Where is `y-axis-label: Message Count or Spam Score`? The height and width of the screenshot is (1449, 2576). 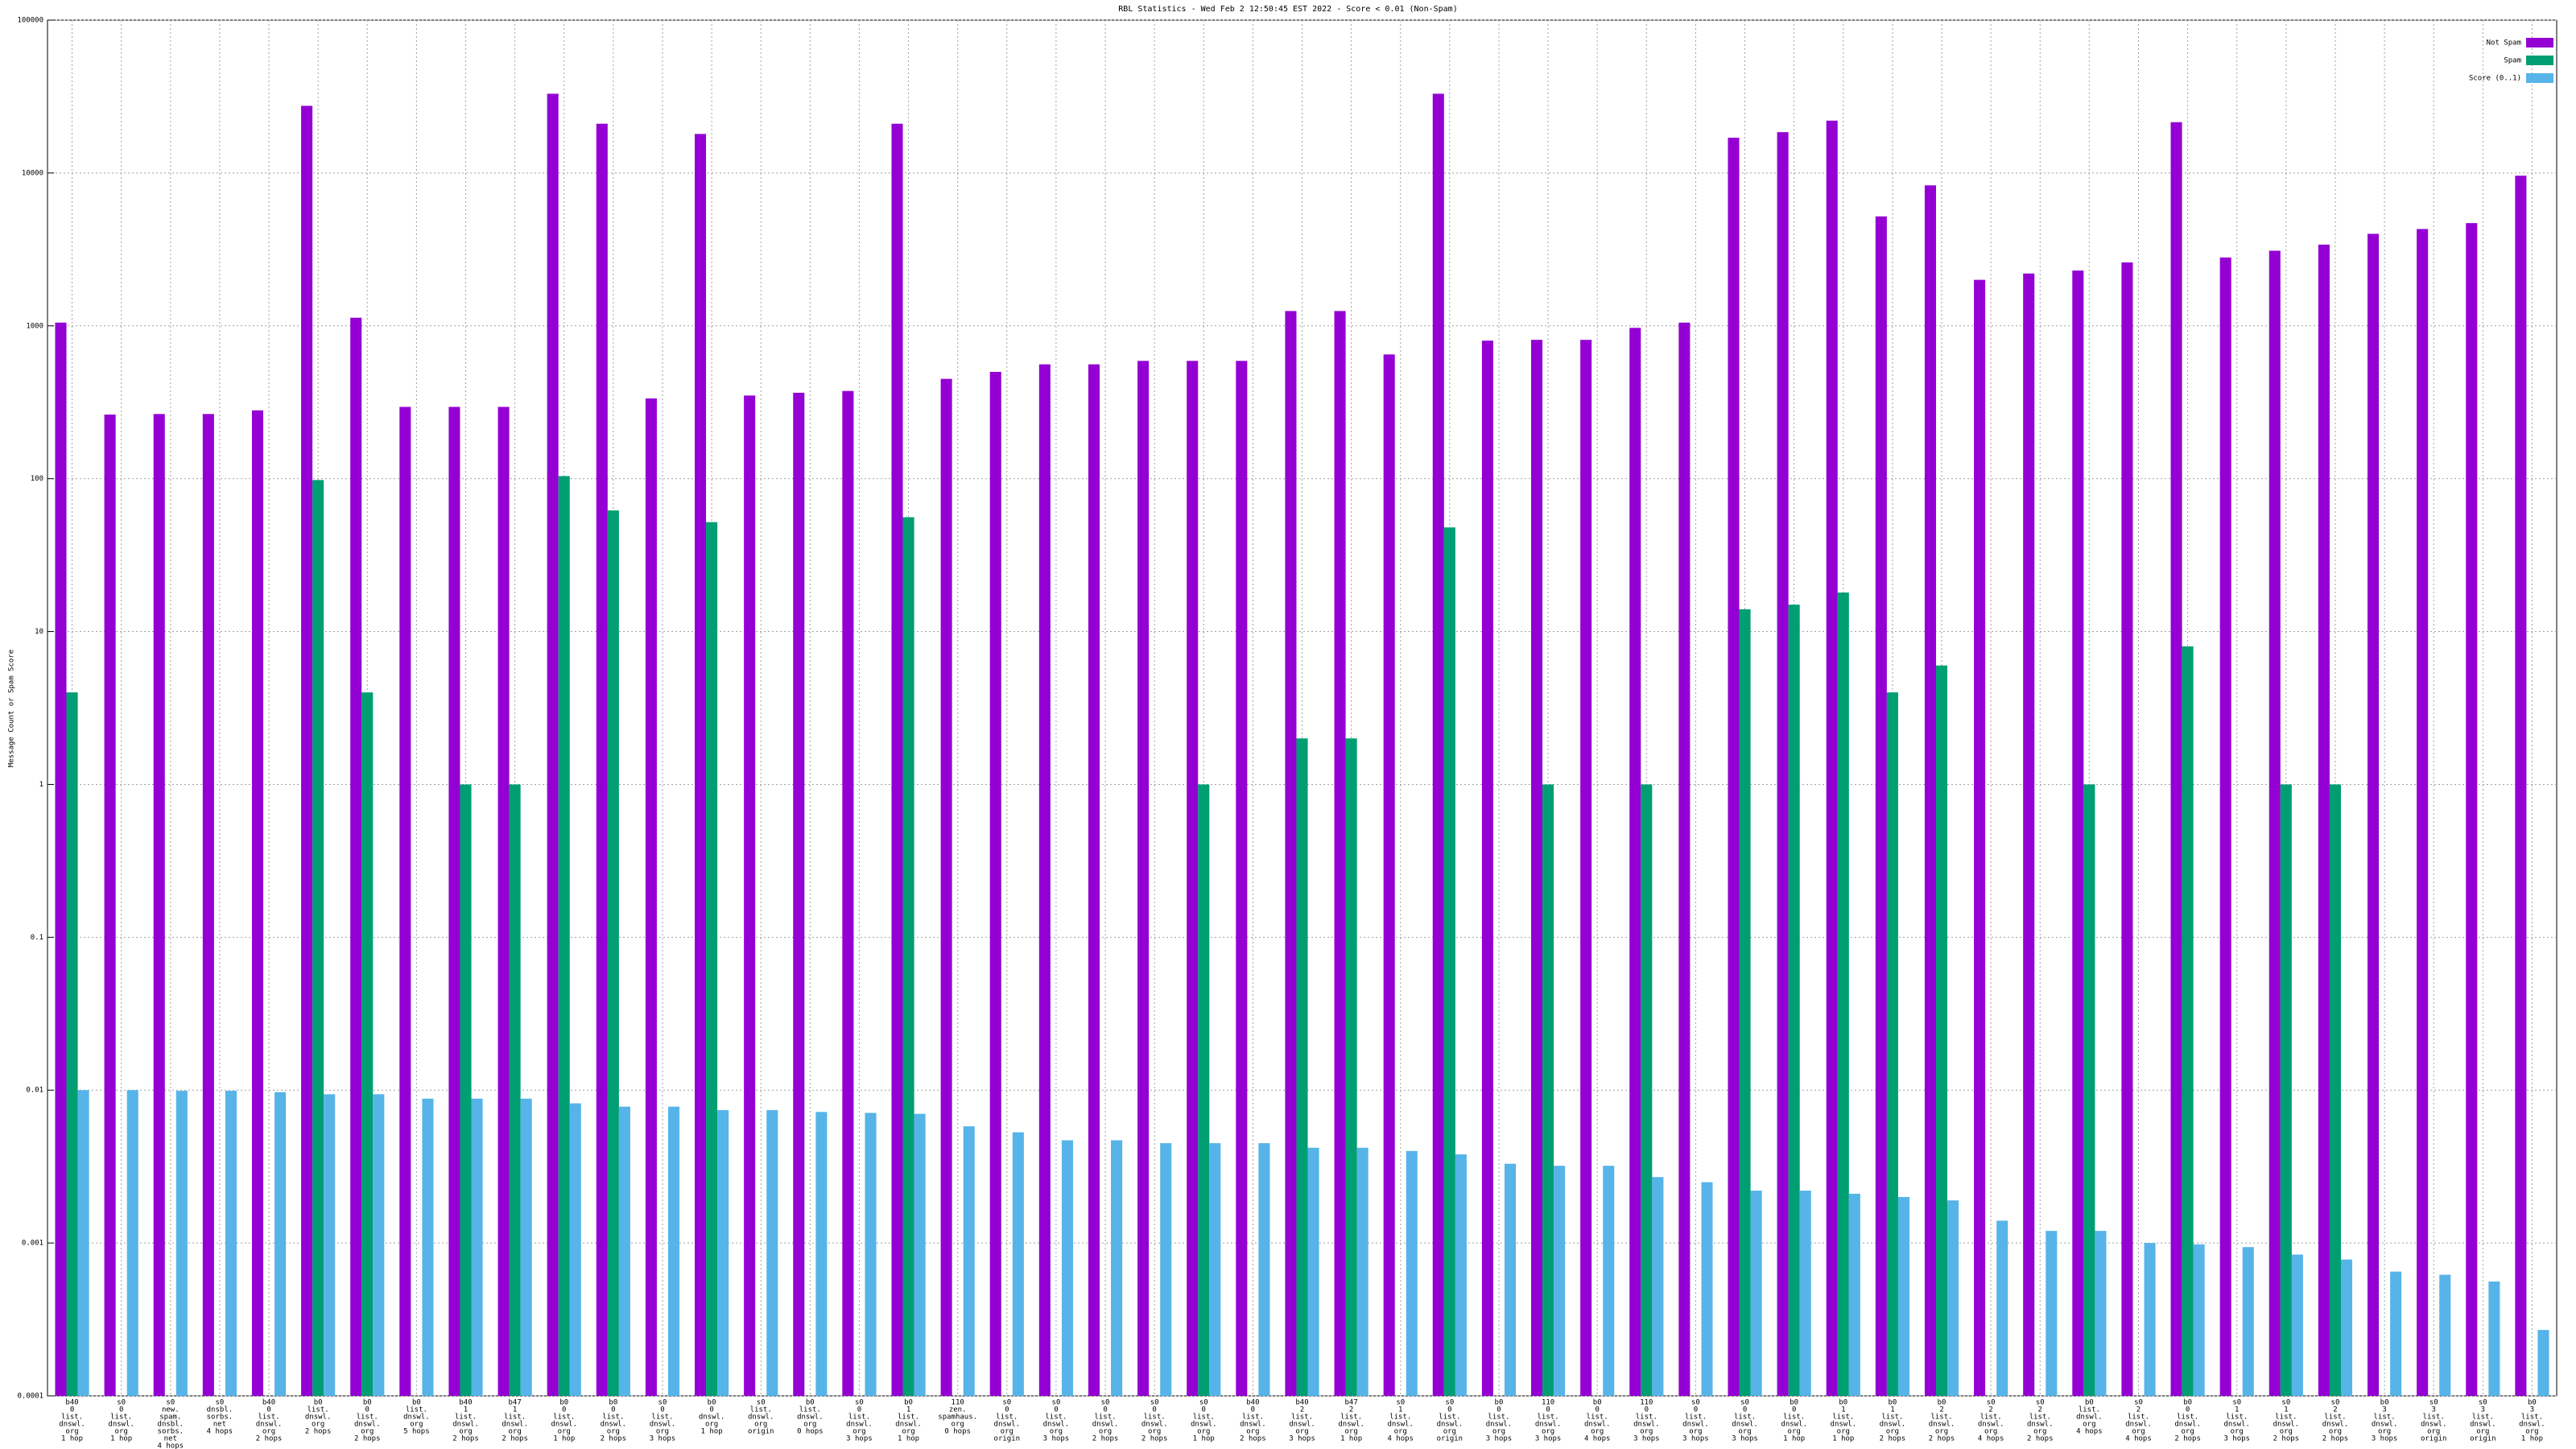 y-axis-label: Message Count or Spam Score is located at coordinates (12, 708).